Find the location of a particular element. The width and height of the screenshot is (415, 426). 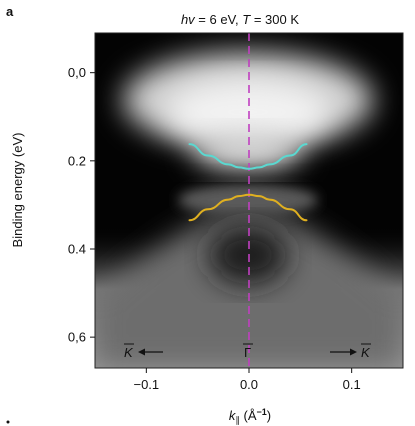

title-hv-rest: = 6 eV, is located at coordinates (219, 19).